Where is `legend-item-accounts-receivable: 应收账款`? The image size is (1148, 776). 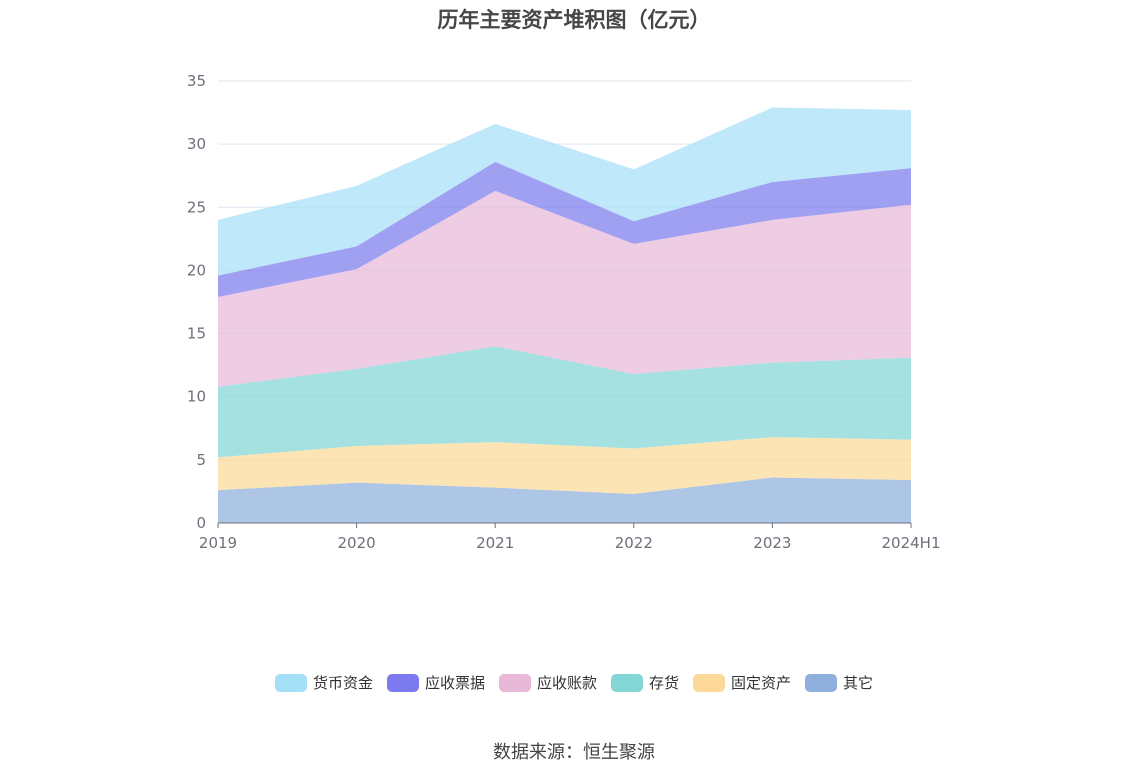
legend-item-accounts-receivable: 应收账款 is located at coordinates (547, 682).